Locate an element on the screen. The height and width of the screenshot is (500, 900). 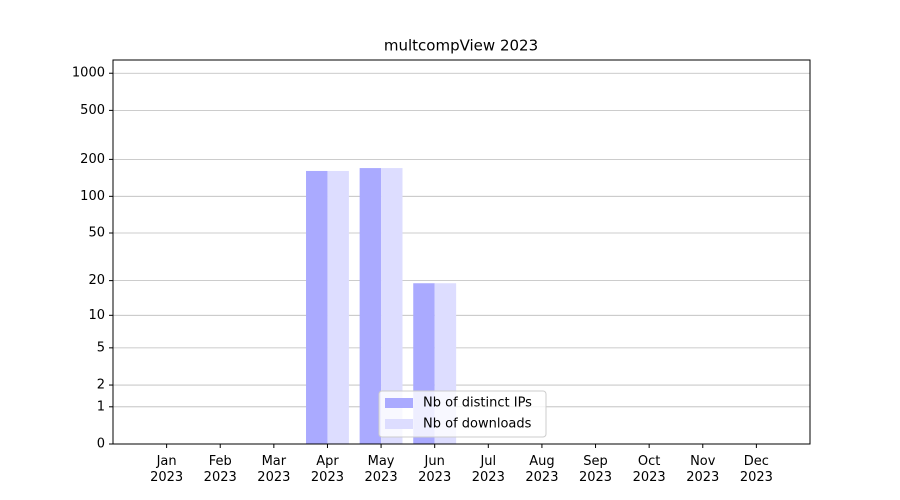
x-tick-label: Mar 2023 is located at coordinates (273, 469).